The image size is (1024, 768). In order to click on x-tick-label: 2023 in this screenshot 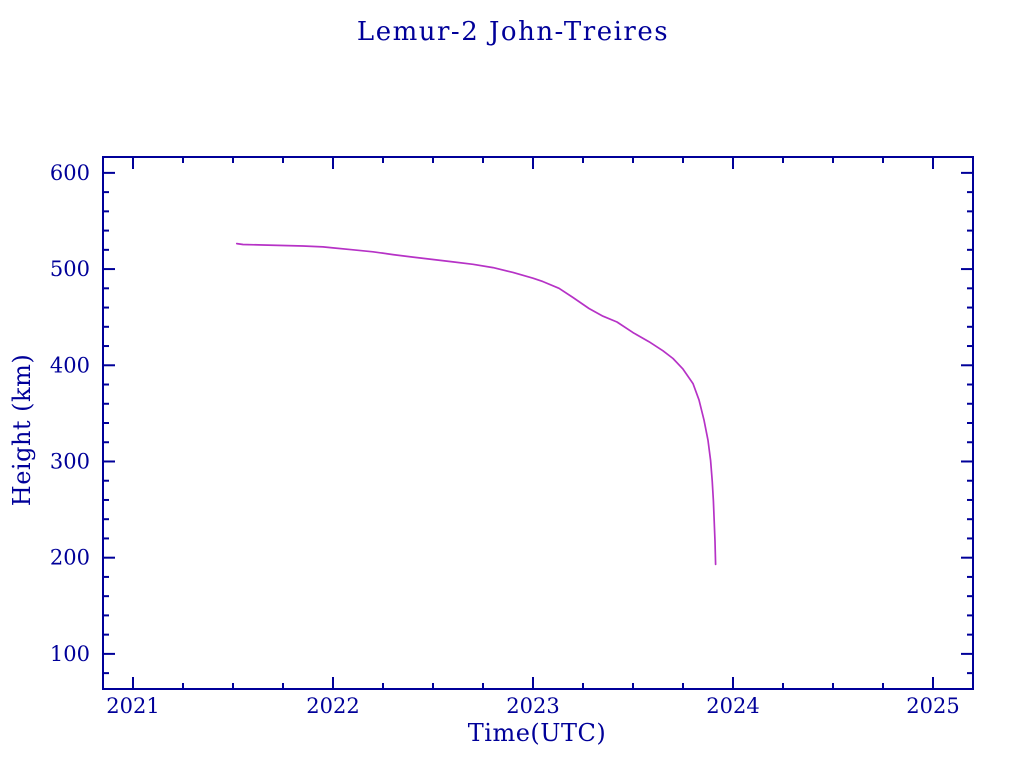, I will do `click(532, 706)`.